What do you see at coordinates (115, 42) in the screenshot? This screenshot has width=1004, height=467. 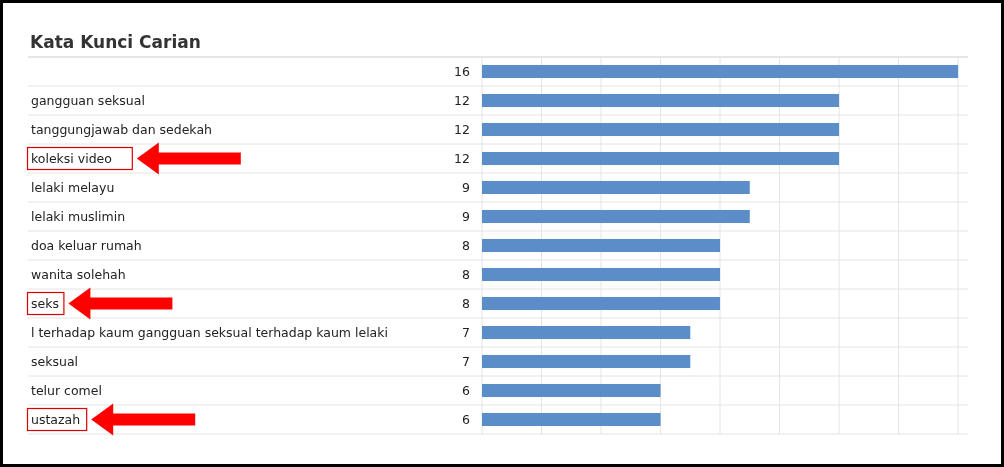 I see `text: Kata Kunci Carian` at bounding box center [115, 42].